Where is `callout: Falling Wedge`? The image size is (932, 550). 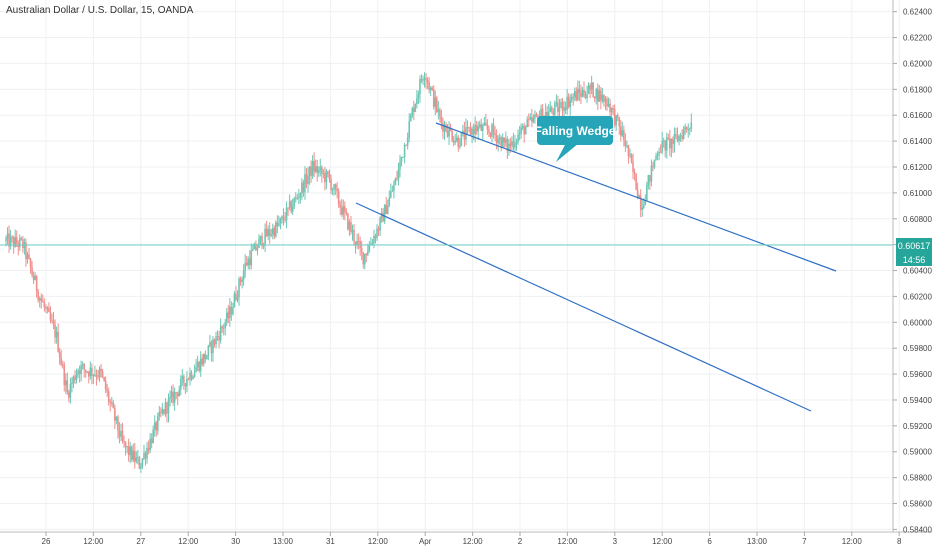
callout: Falling Wedge is located at coordinates (575, 139).